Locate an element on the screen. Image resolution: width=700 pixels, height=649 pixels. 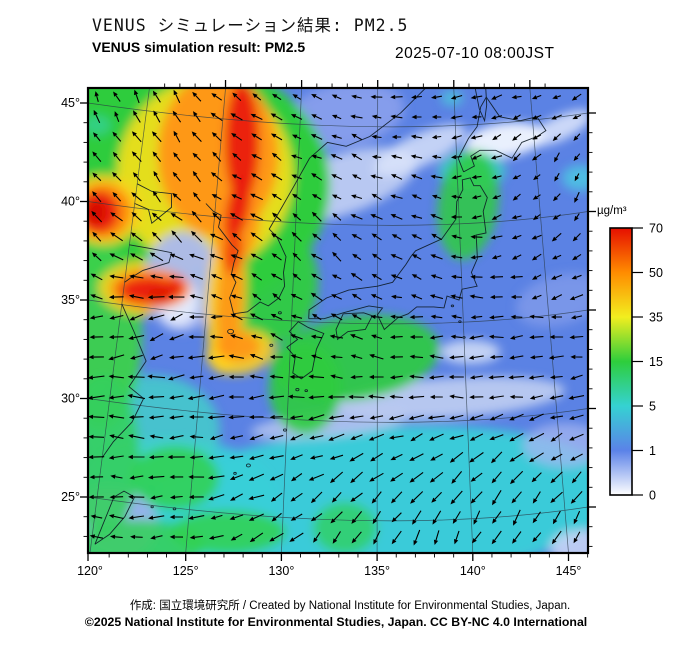
lat-axis-label: 45° is located at coordinates (70, 103).